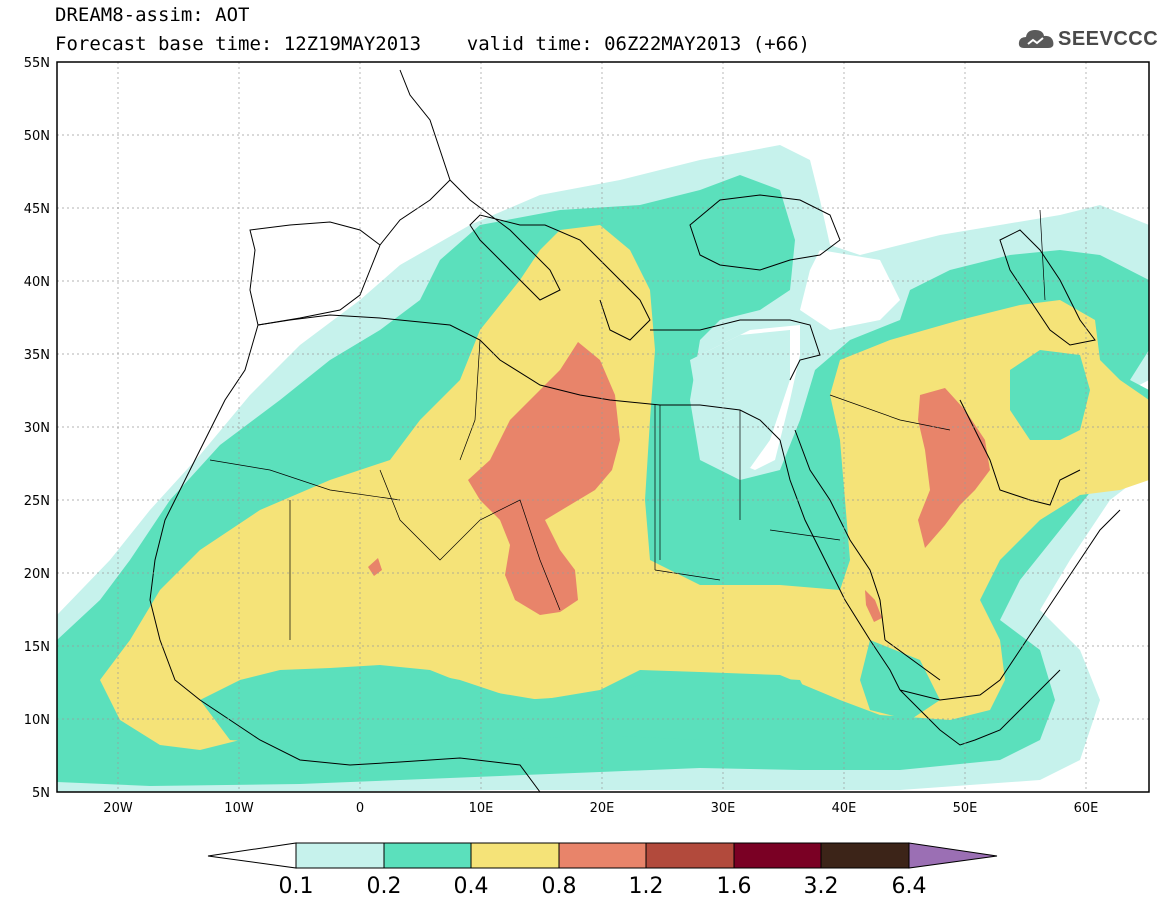 This screenshot has height=905, width=1165. What do you see at coordinates (37, 501) in the screenshot?
I see `lat-label: 25N` at bounding box center [37, 501].